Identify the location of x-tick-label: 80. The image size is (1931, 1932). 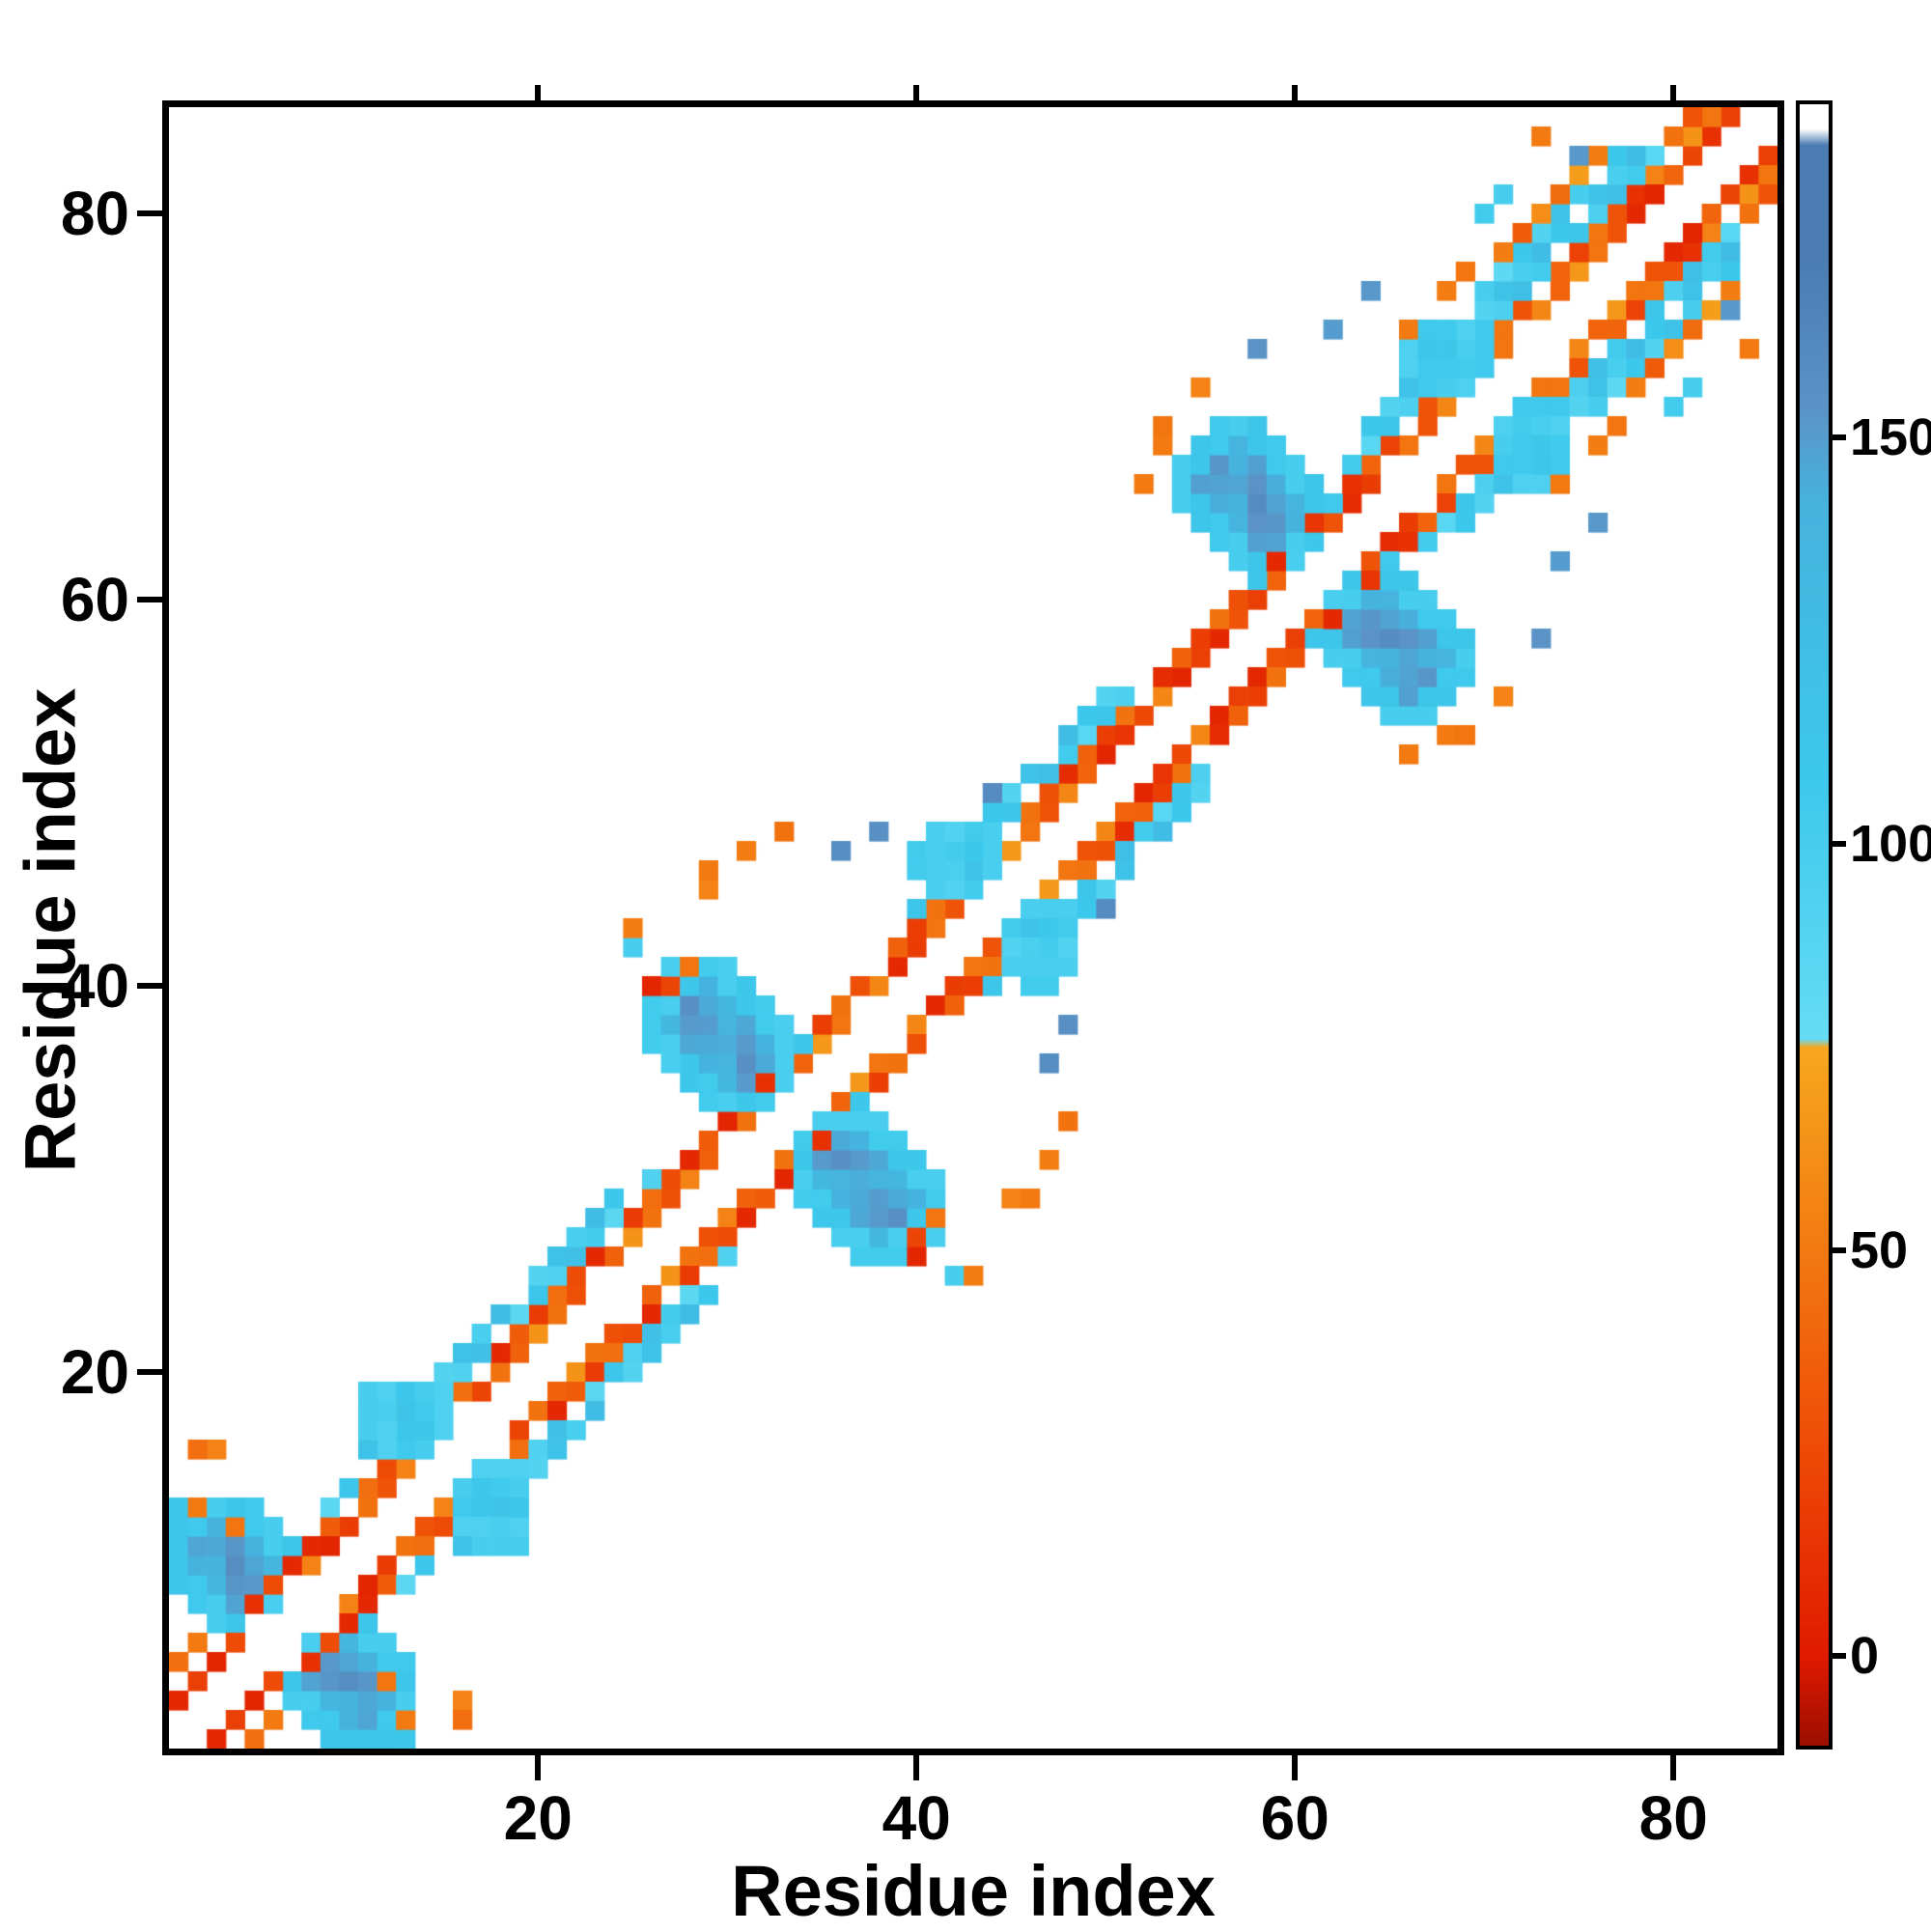
(1673, 1818).